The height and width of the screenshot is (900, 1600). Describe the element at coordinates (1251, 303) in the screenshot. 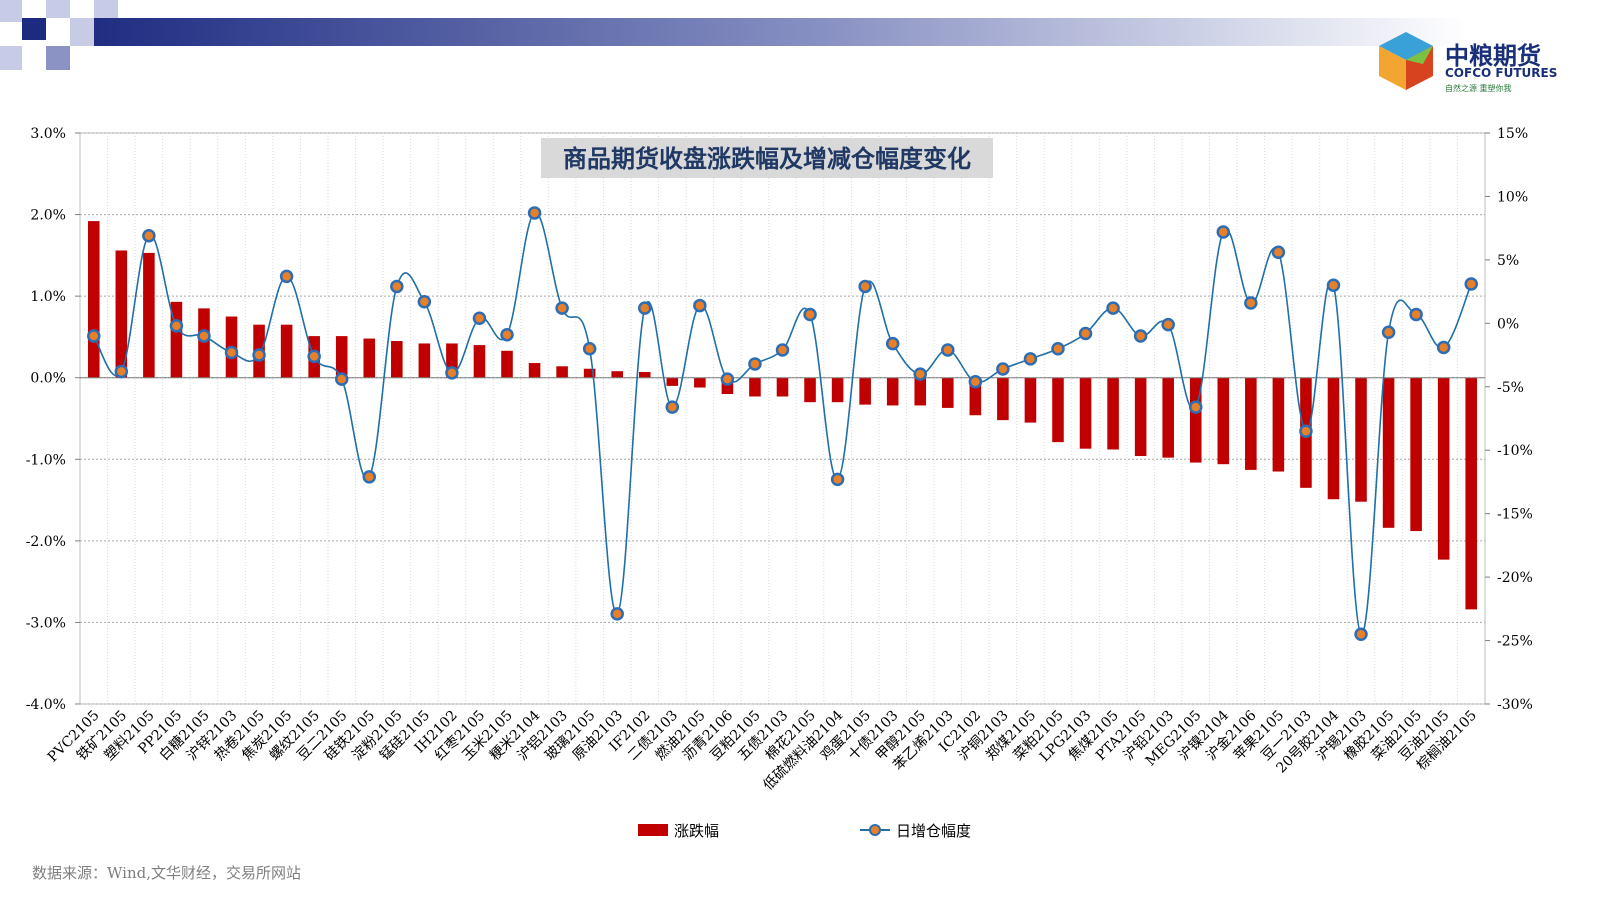

I see `point-沪金2106` at that location.